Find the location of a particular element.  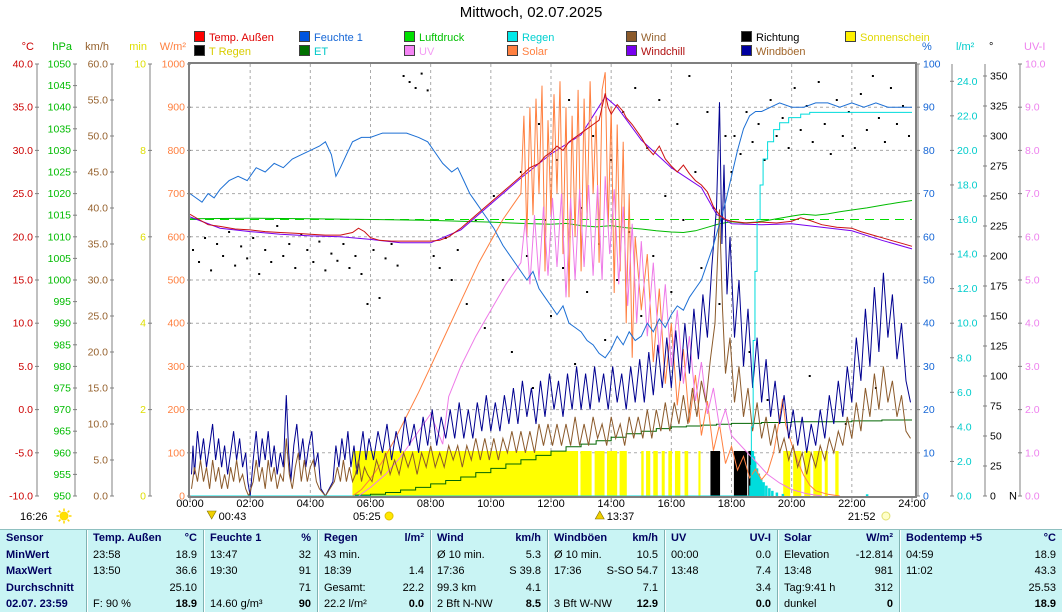

table-header-cell: Temp. Außen °C is located at coordinates (145, 538).